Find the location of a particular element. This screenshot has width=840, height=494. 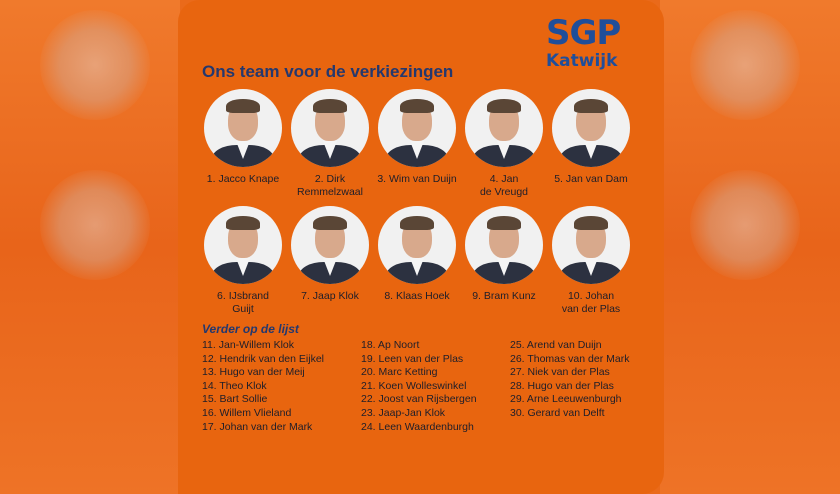

list-item: 25. Arend van Duijn is located at coordinates (556, 345).